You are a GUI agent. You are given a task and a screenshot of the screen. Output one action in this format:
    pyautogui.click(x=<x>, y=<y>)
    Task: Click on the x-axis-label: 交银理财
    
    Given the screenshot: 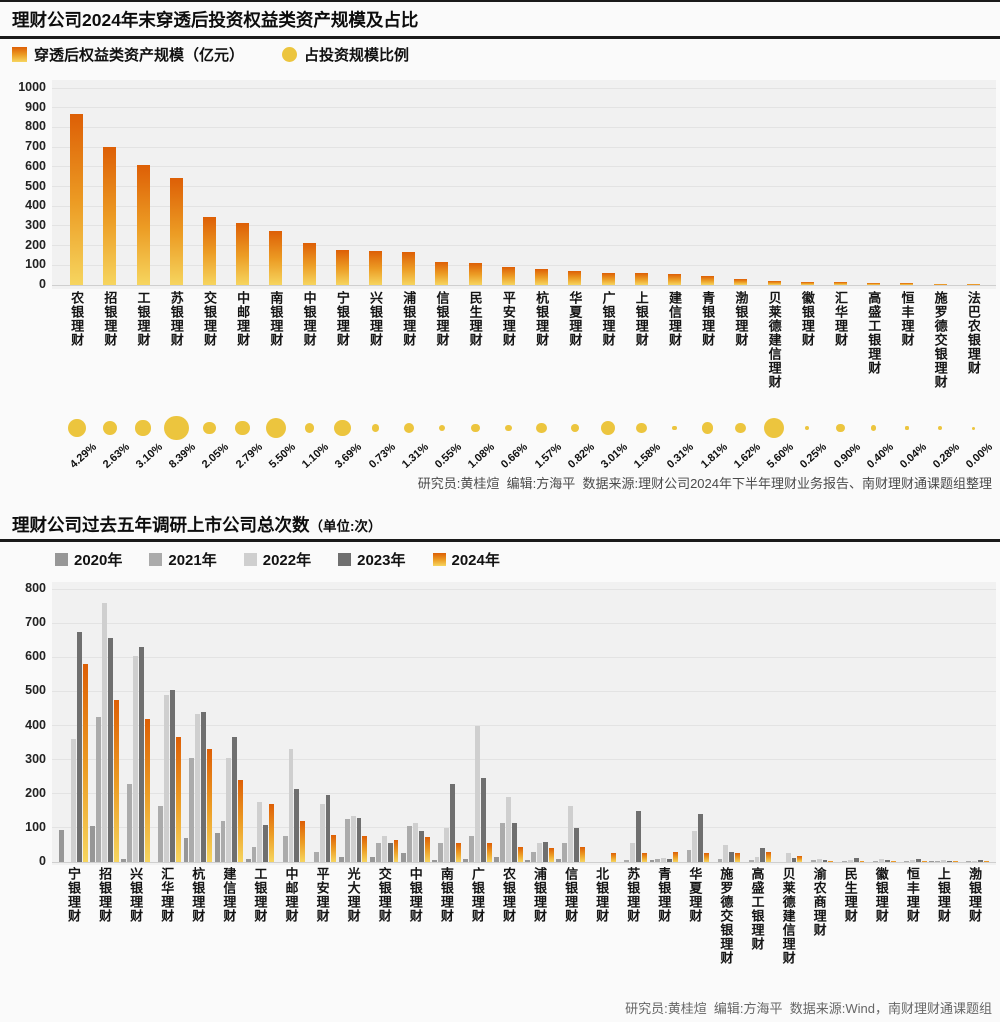 What is the action you would take?
    pyautogui.click(x=209, y=319)
    